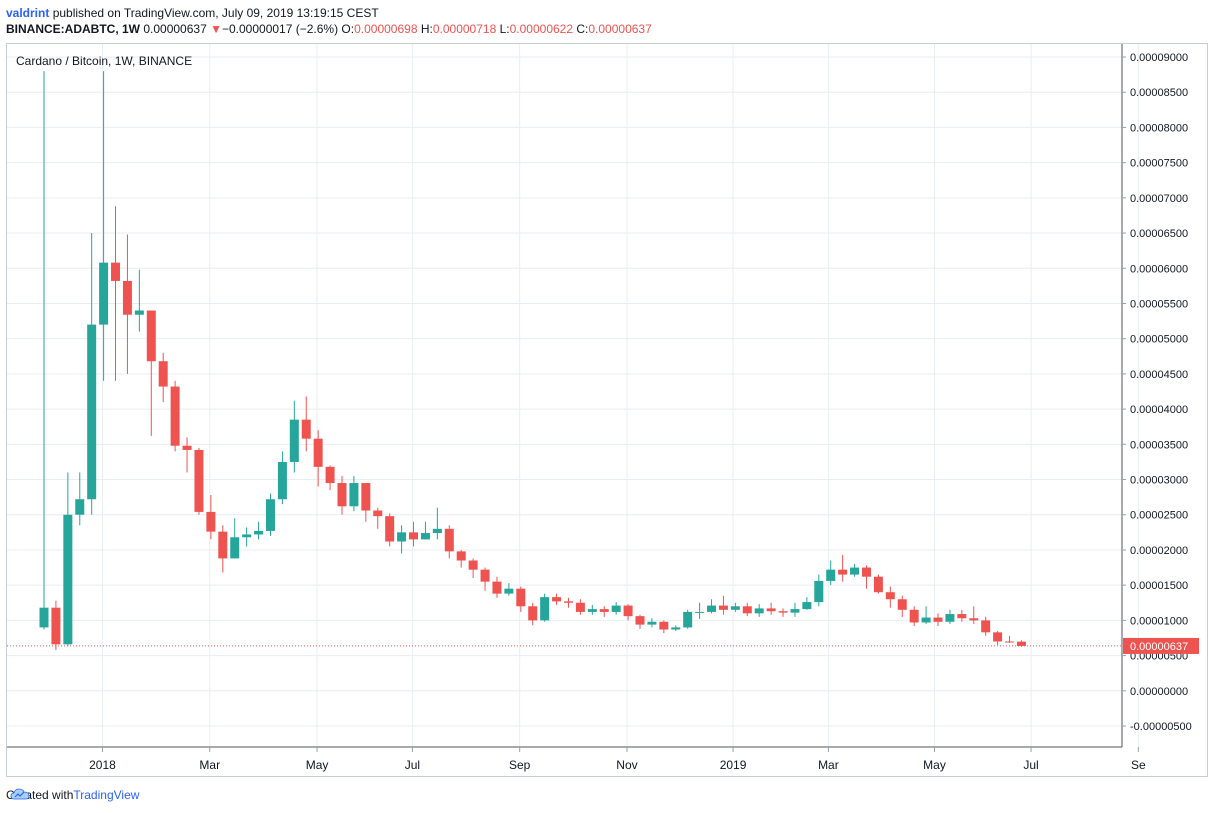 The image size is (1214, 813). I want to click on tradingview-link: TradingView, so click(106, 795).